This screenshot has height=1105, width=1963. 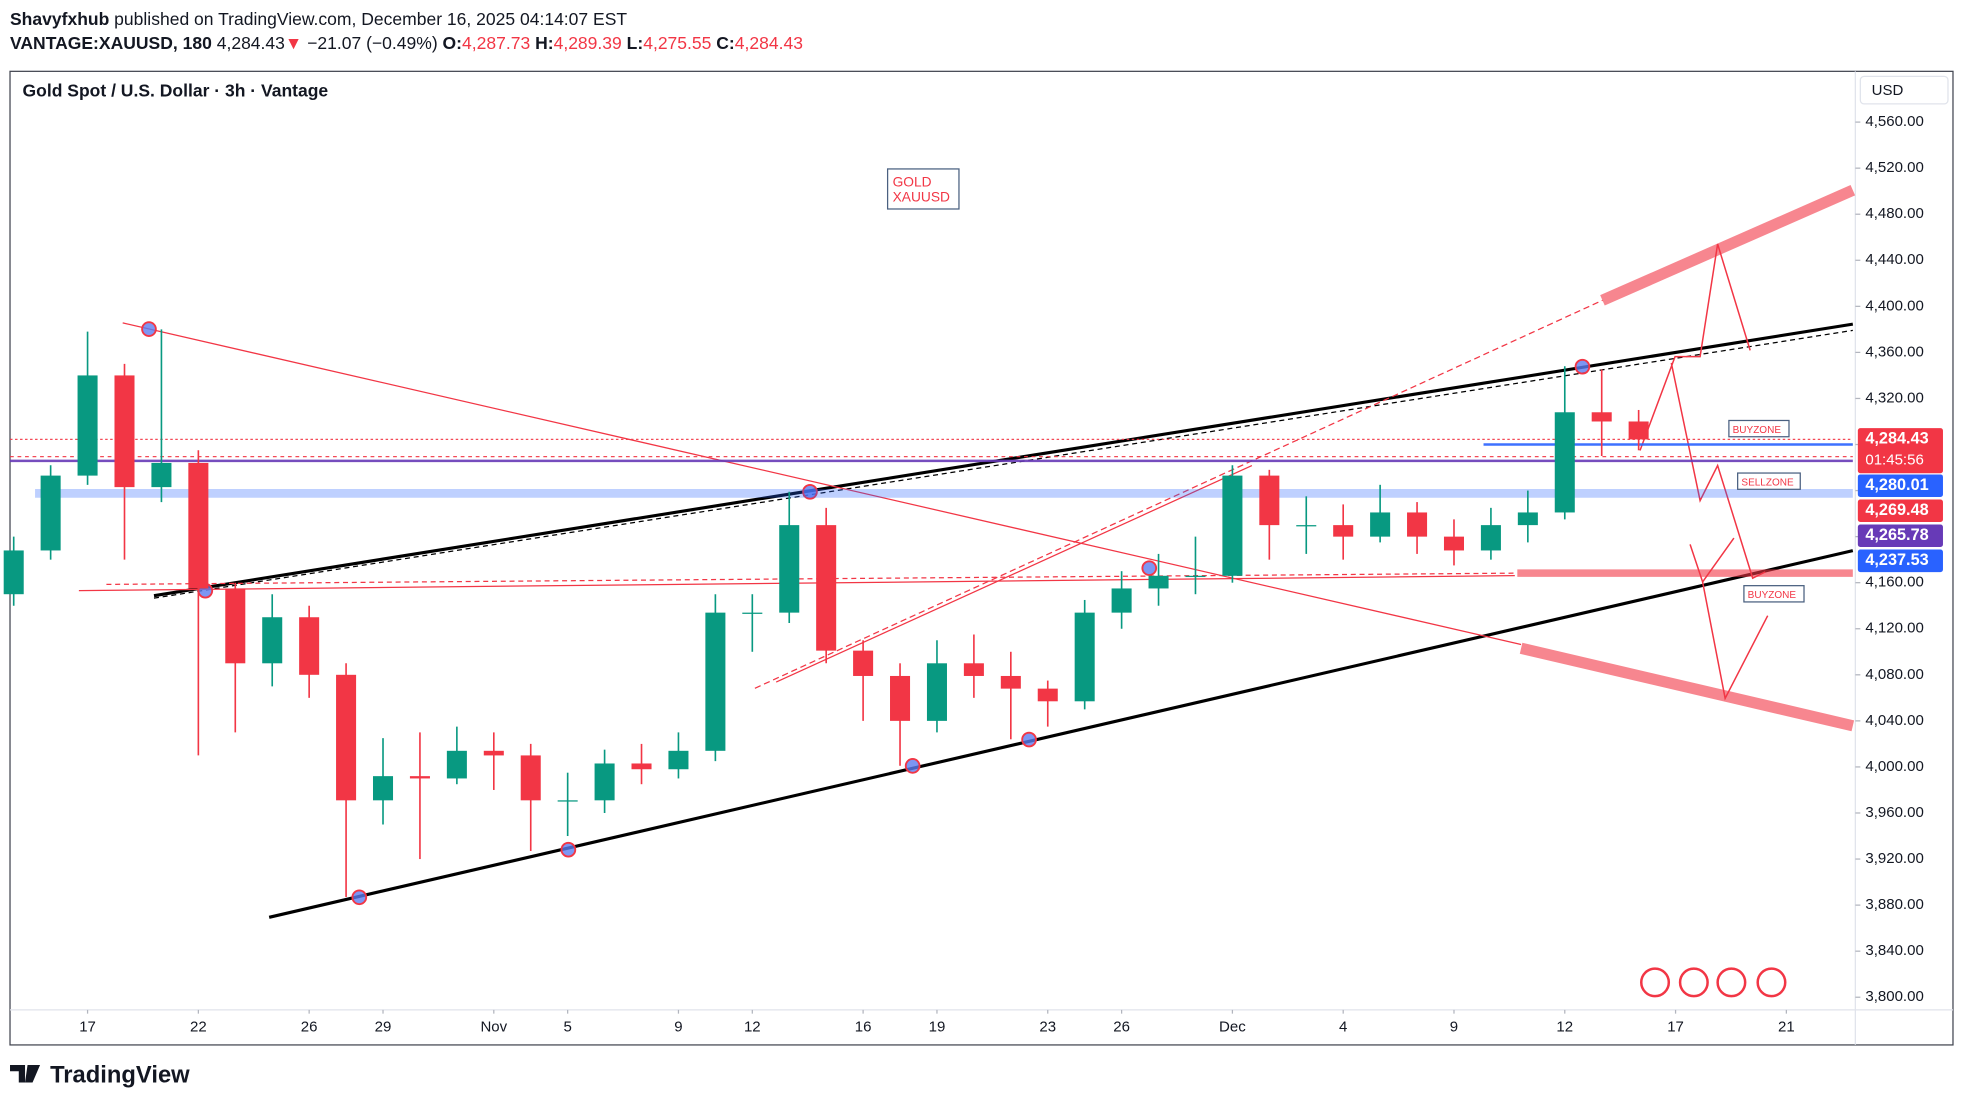 I want to click on y-tick-label: 3,800.00, so click(x=1894, y=996).